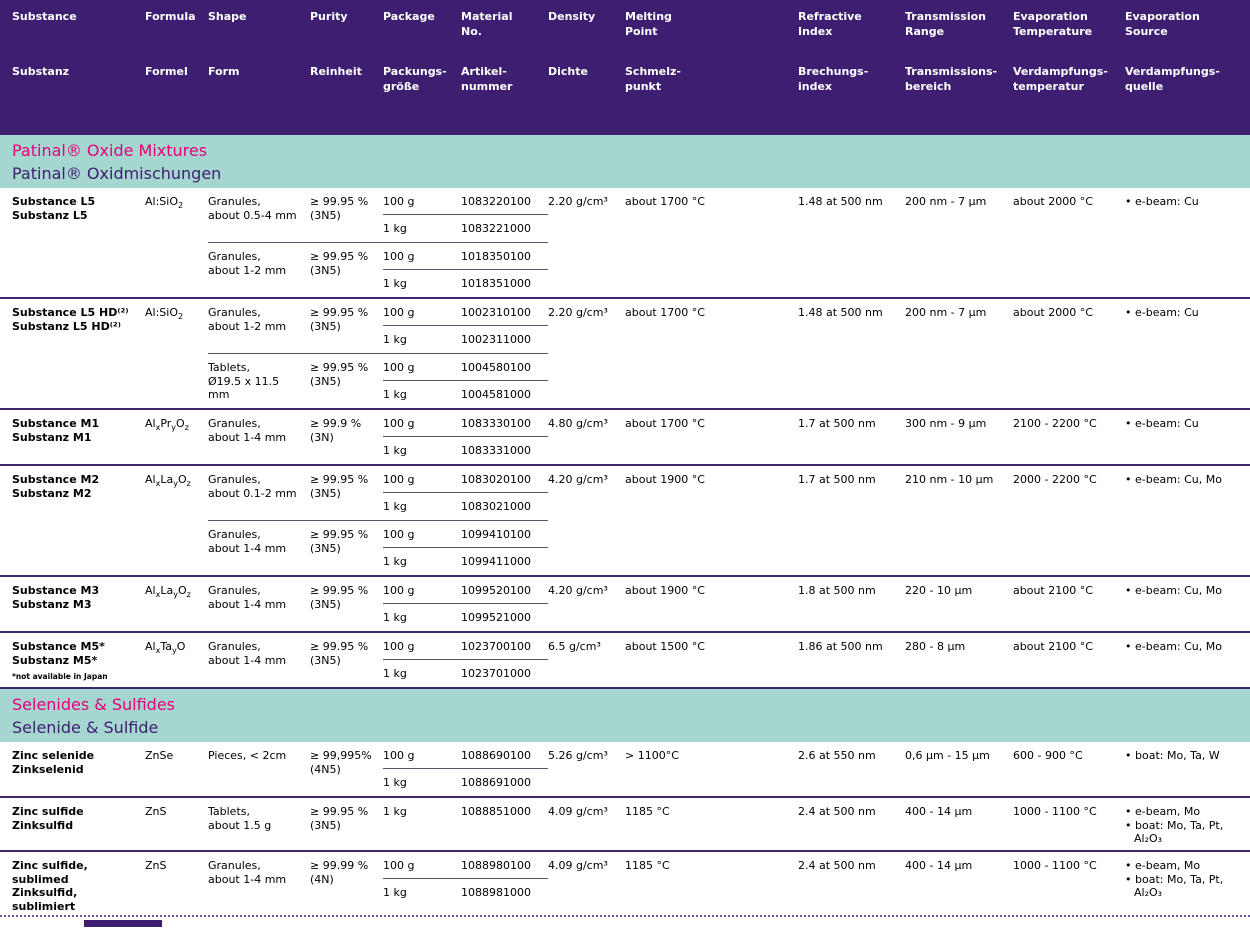 This screenshot has height=932, width=1250. I want to click on section-band: Selenides & Sulfides Selenide & Sulfide, so click(625, 714).